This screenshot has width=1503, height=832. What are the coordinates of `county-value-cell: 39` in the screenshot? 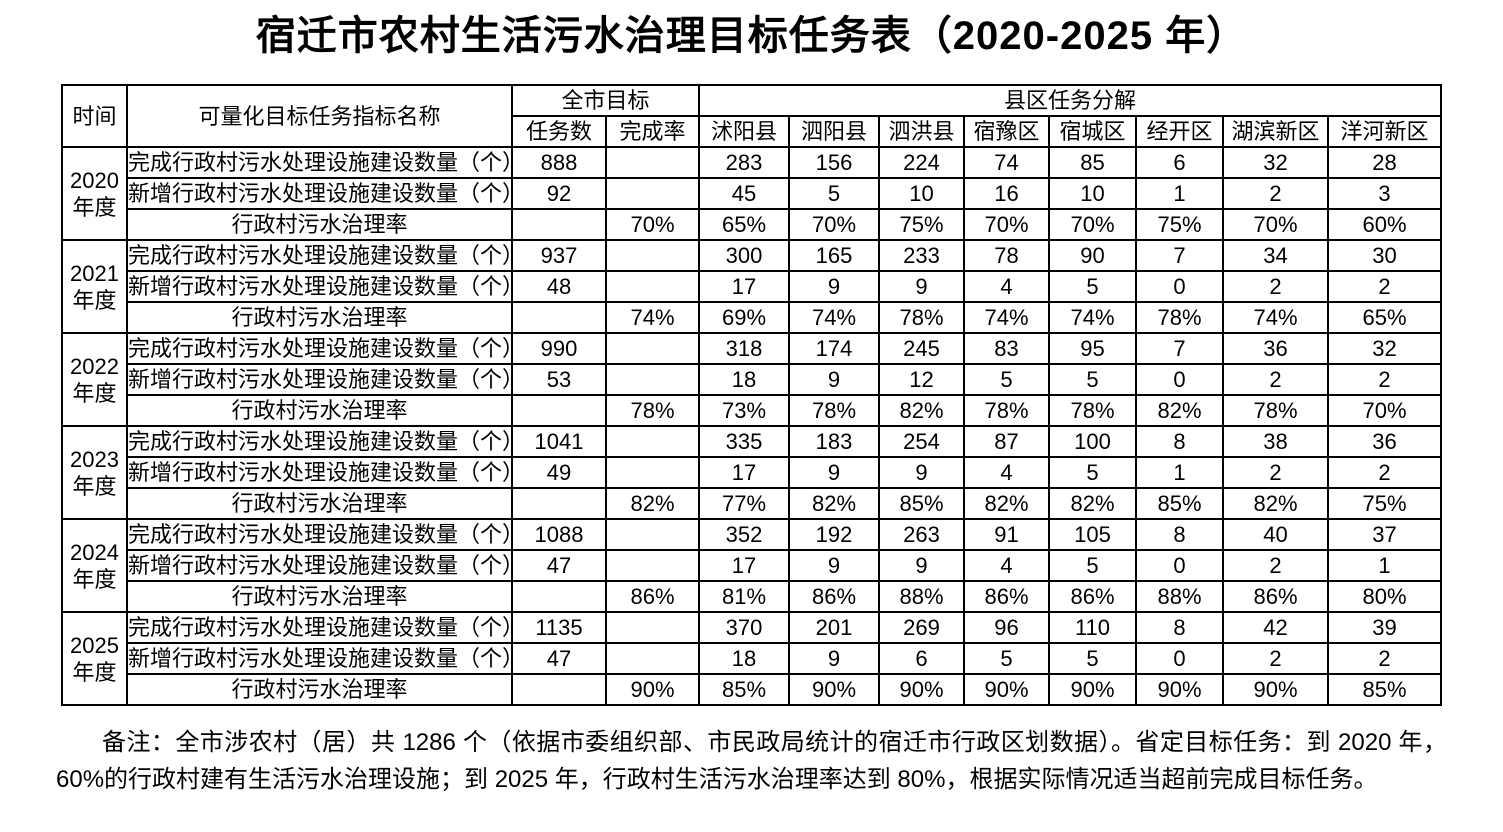 It's located at (1384, 627).